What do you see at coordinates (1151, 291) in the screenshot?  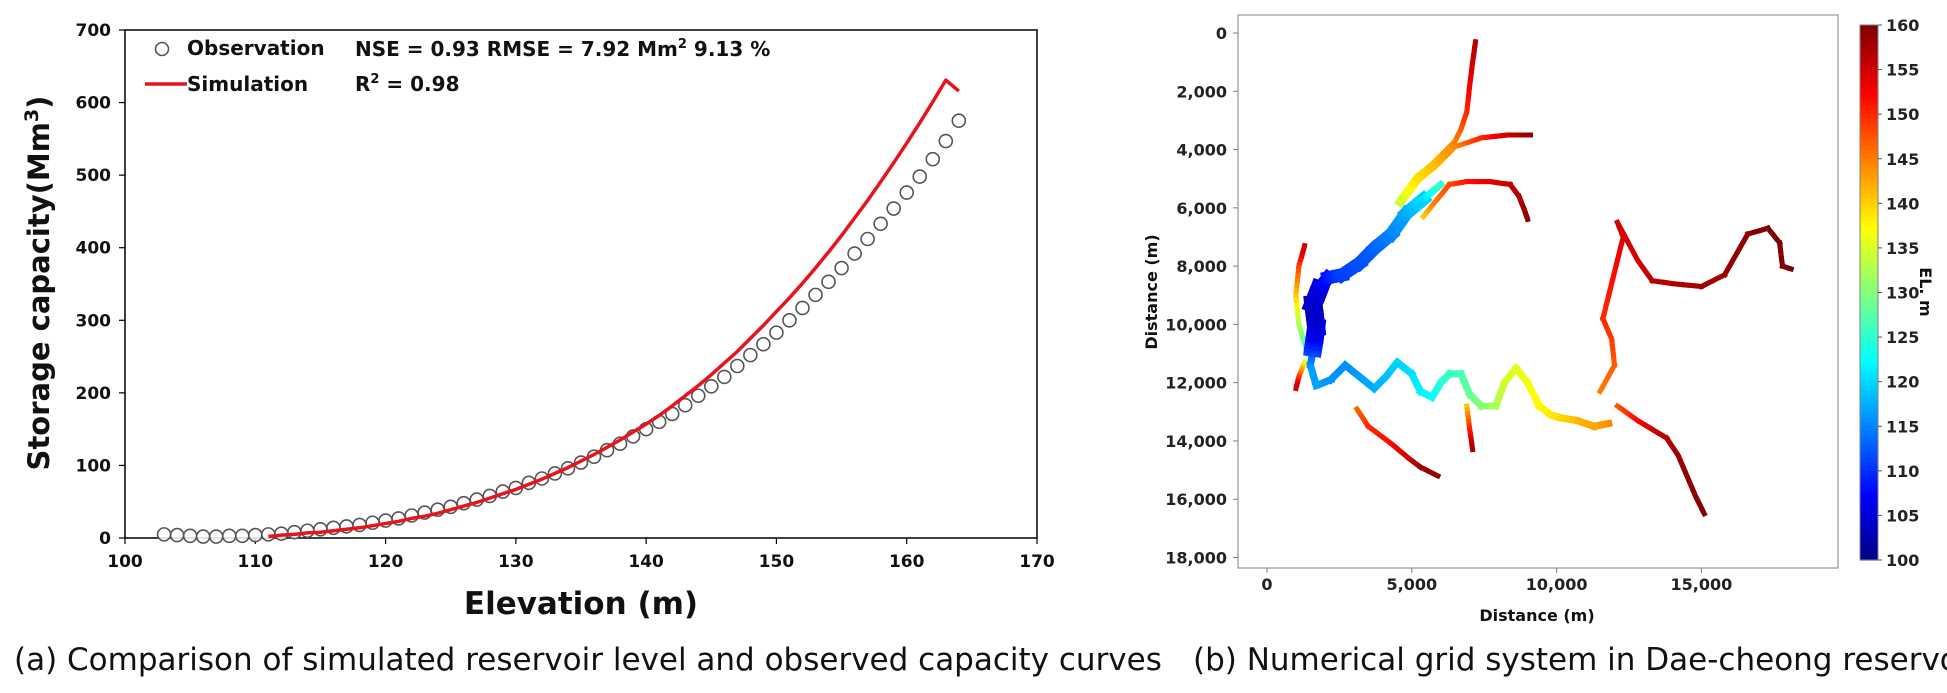 I see `map-y-axis-label: Distance (m)` at bounding box center [1151, 291].